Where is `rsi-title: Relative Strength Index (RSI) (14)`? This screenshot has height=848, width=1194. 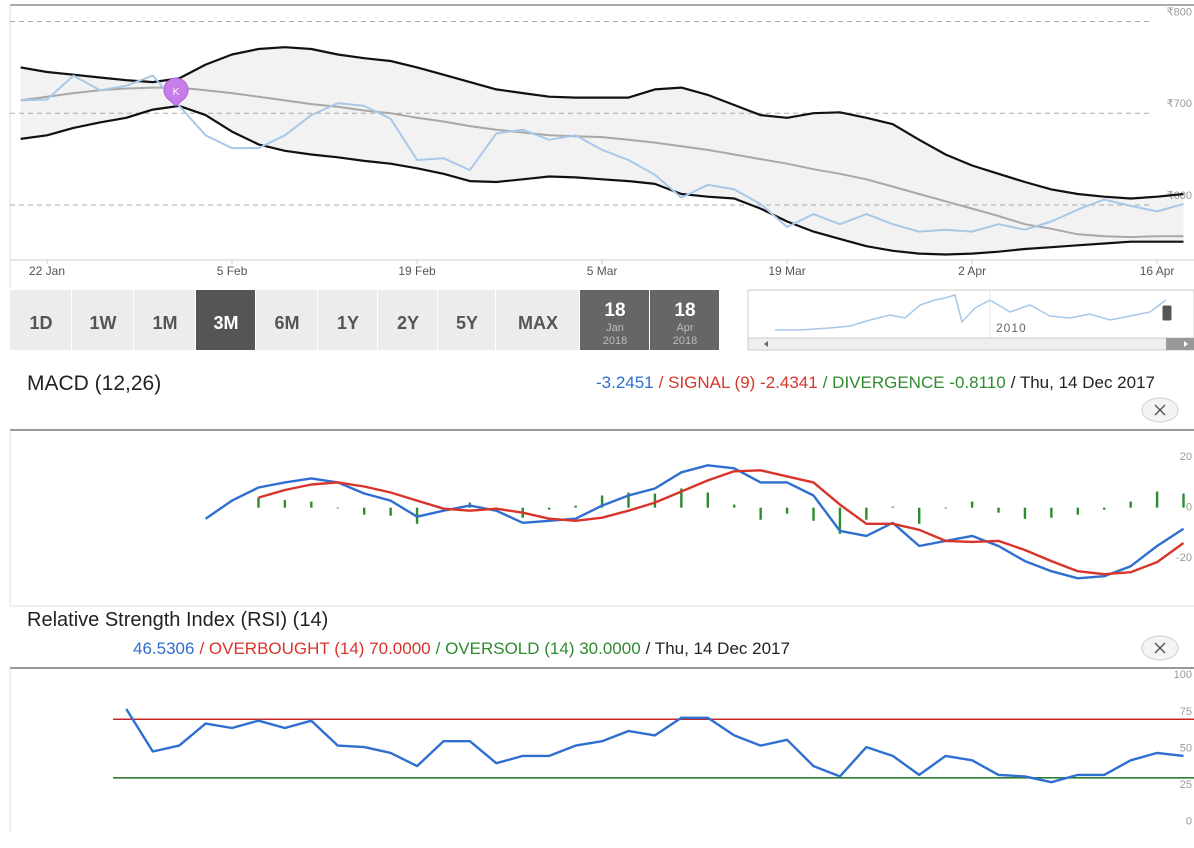 rsi-title: Relative Strength Index (RSI) (14) is located at coordinates (177, 620).